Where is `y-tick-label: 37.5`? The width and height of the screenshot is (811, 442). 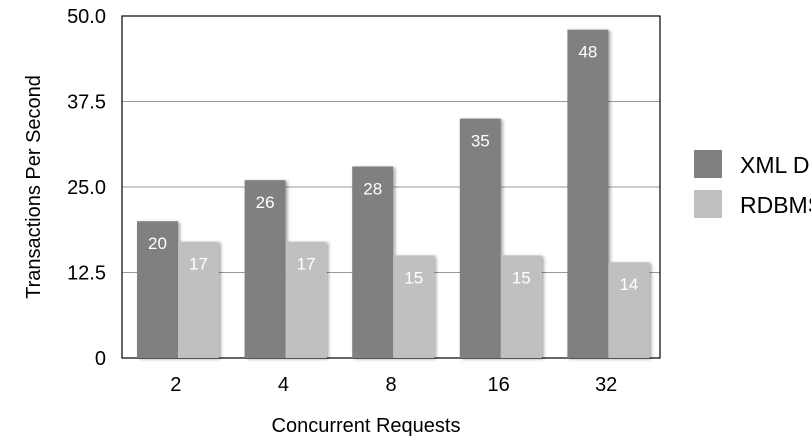 y-tick-label: 37.5 is located at coordinates (86, 103).